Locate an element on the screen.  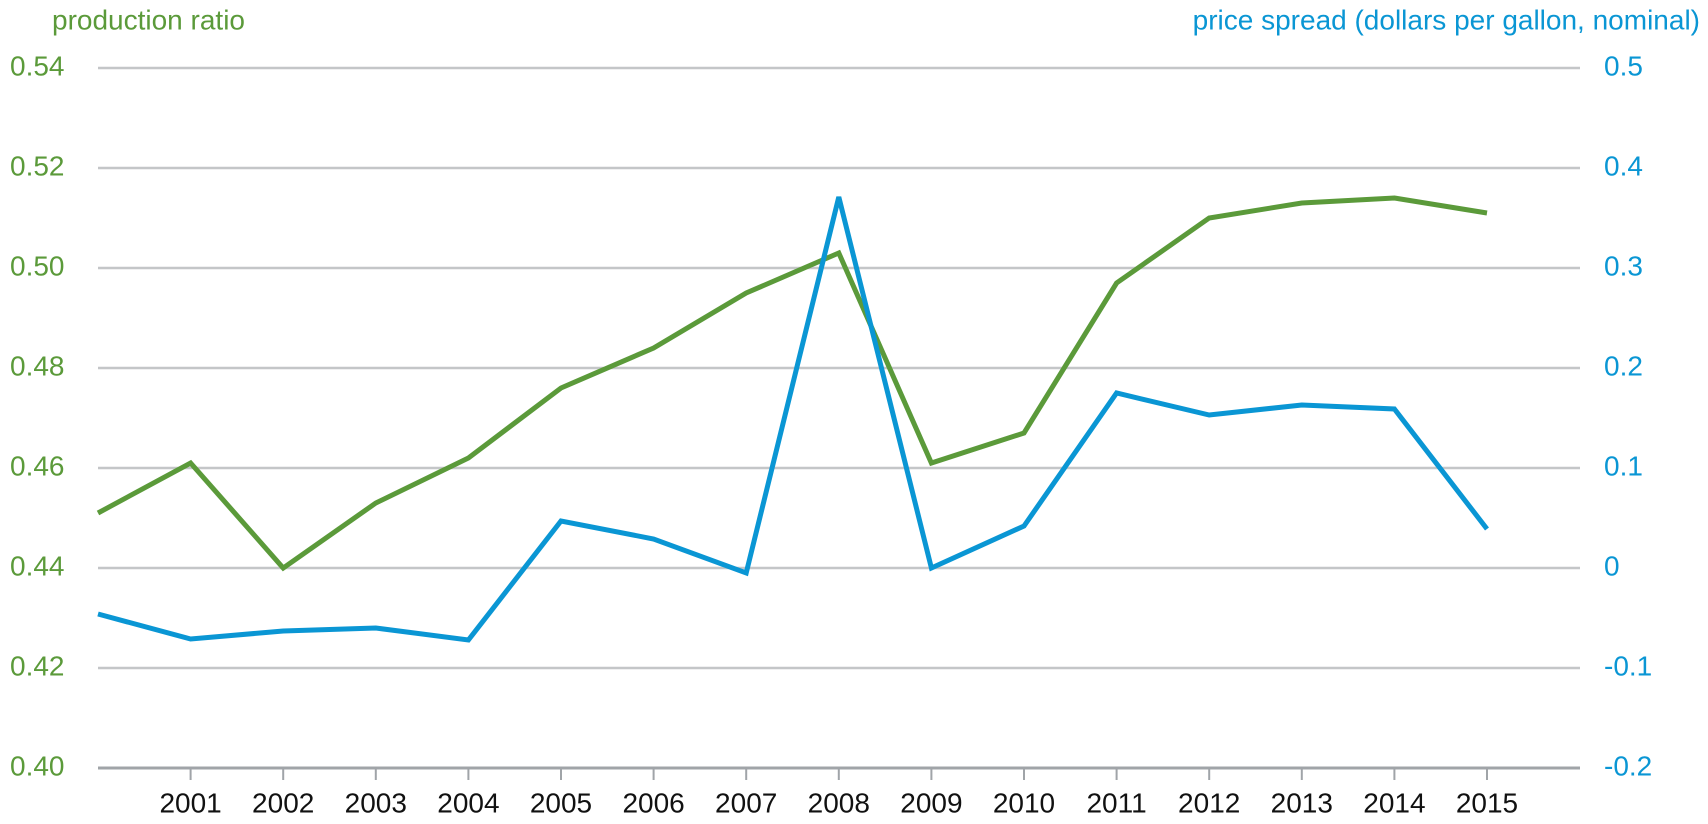
x-tick-label: 2011 is located at coordinates (1116, 802).